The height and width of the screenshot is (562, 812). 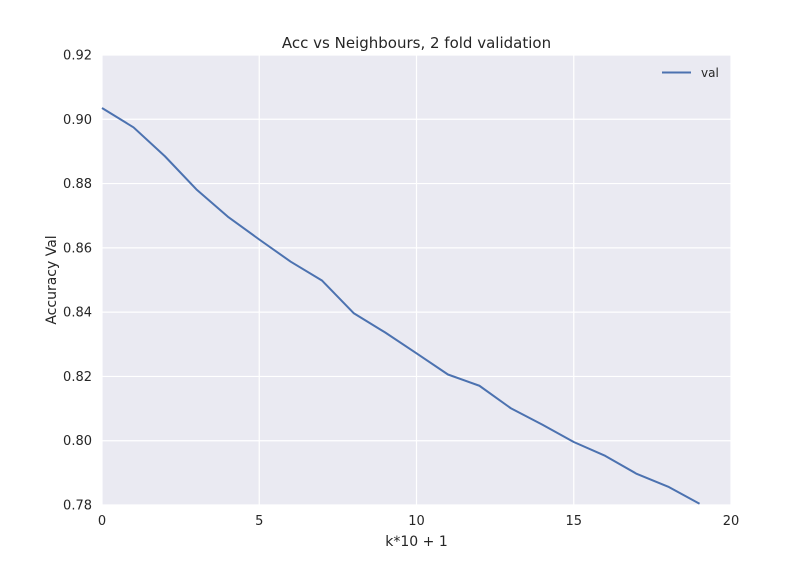 I want to click on y-tick-labels: 0.78 0.80 0.82 0.84 0.86 0.88 0.90 0.92, so click(x=77, y=281).